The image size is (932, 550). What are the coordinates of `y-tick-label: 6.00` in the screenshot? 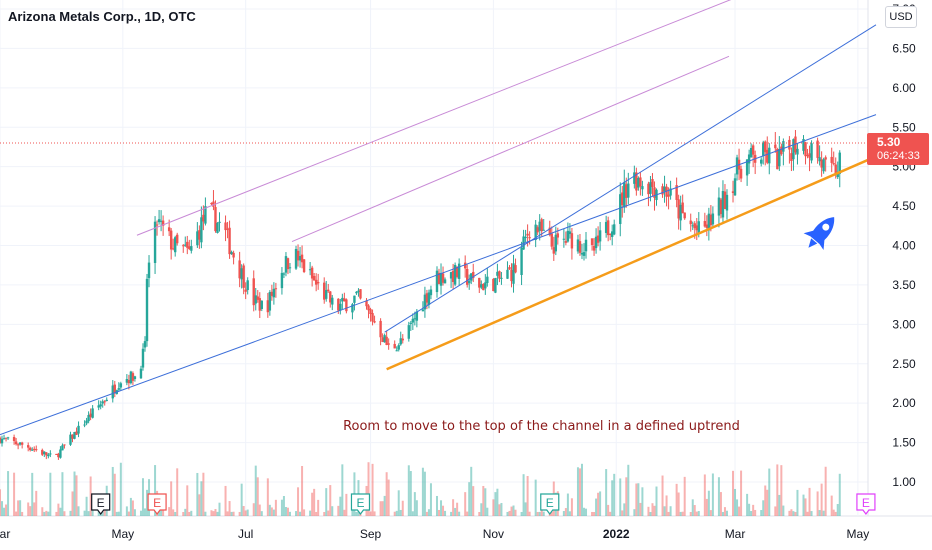 It's located at (904, 88).